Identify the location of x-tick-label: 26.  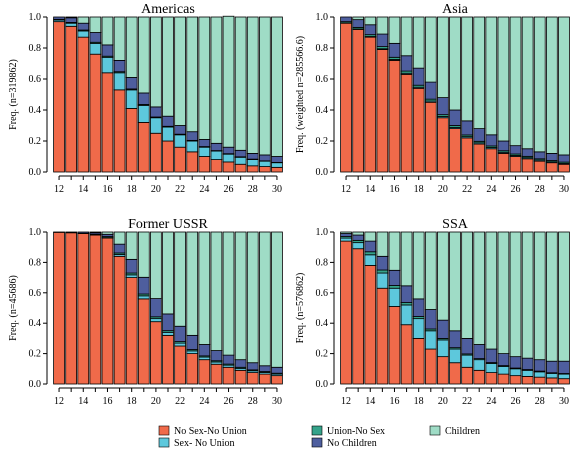
(516, 189).